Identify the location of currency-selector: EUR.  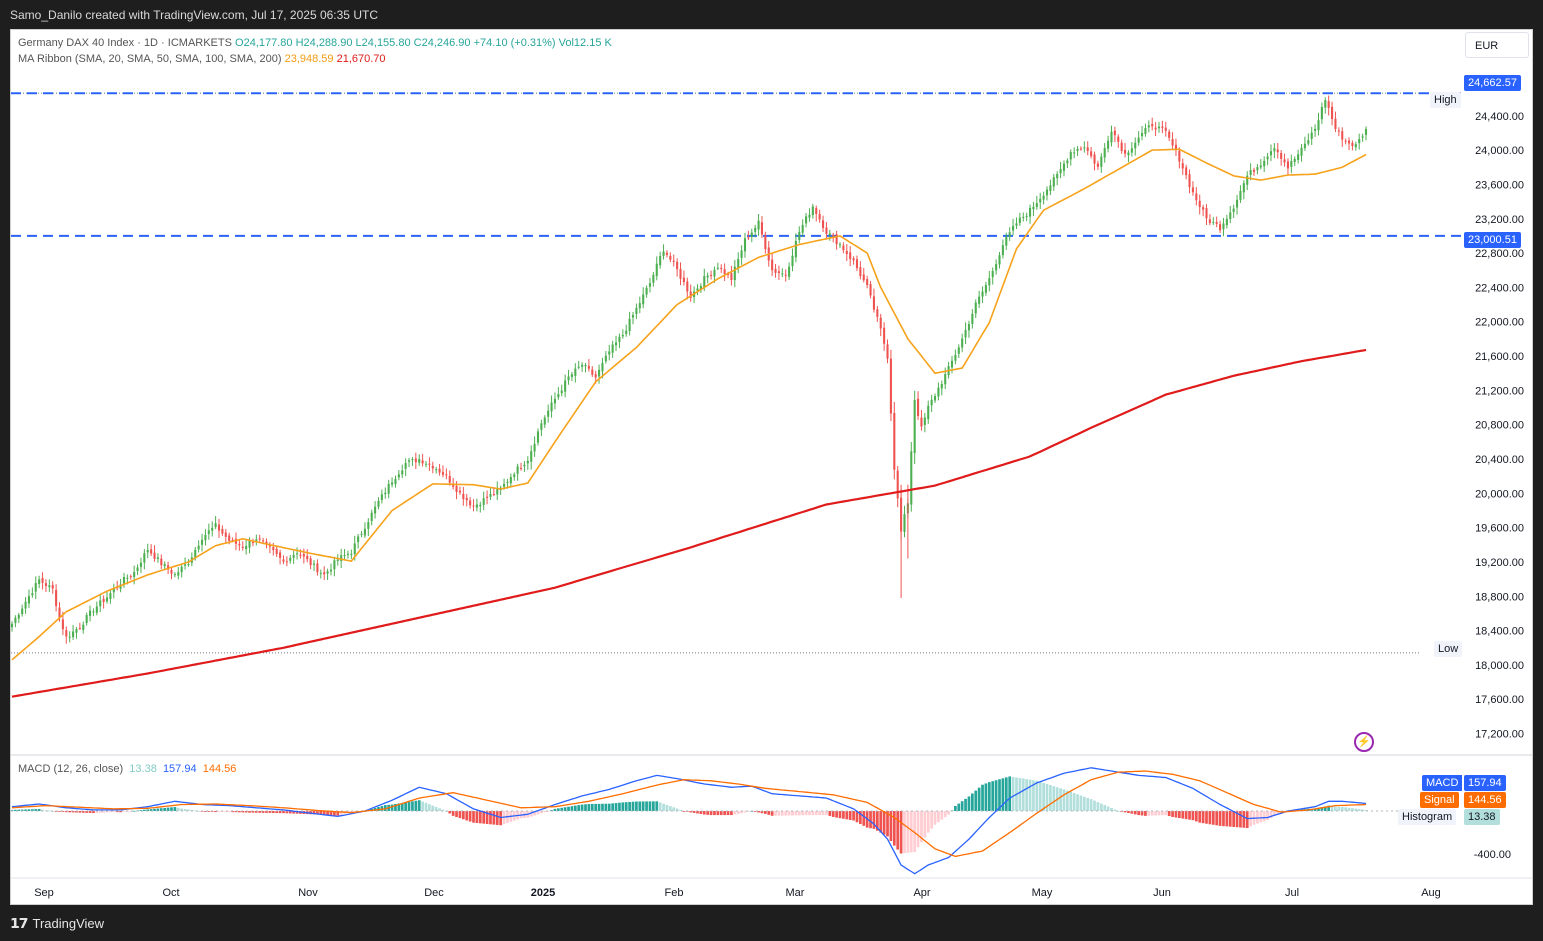
(1497, 45).